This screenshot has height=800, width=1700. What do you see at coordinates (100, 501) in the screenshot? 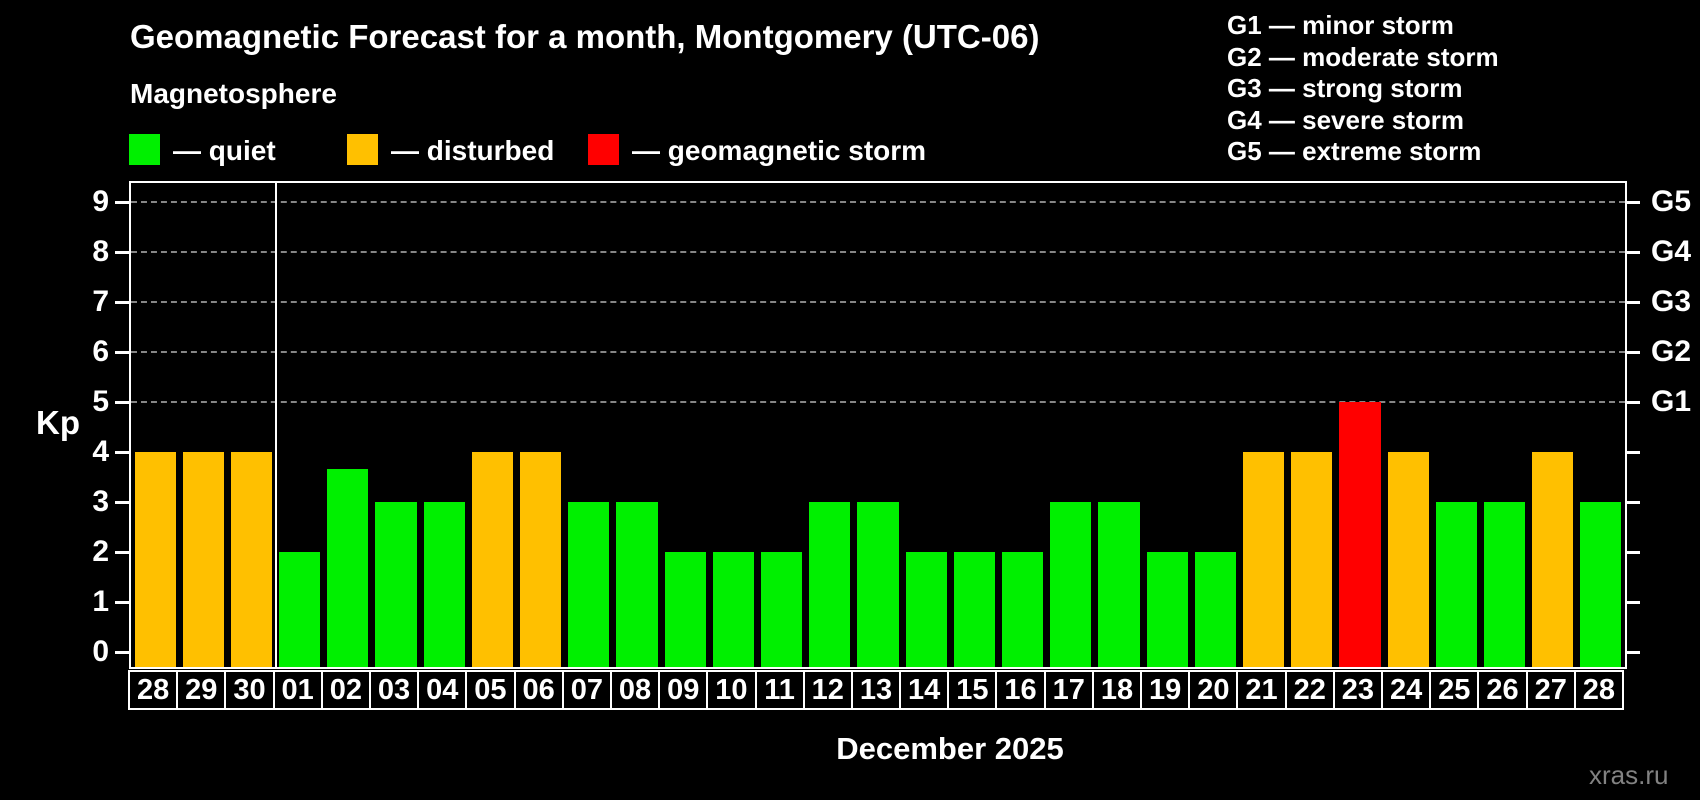
I see `y-axis-tick-label-3: 3` at bounding box center [100, 501].